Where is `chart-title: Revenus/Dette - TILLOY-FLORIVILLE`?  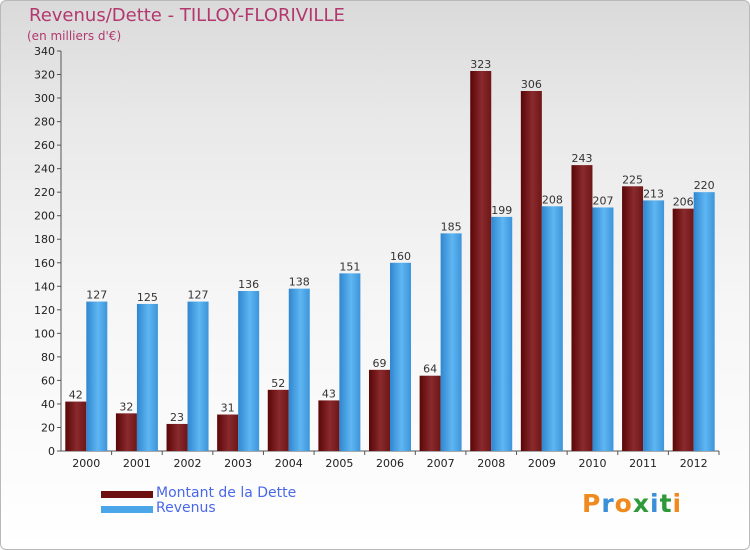 chart-title: Revenus/Dette - TILLOY-FLORIVILLE is located at coordinates (187, 15).